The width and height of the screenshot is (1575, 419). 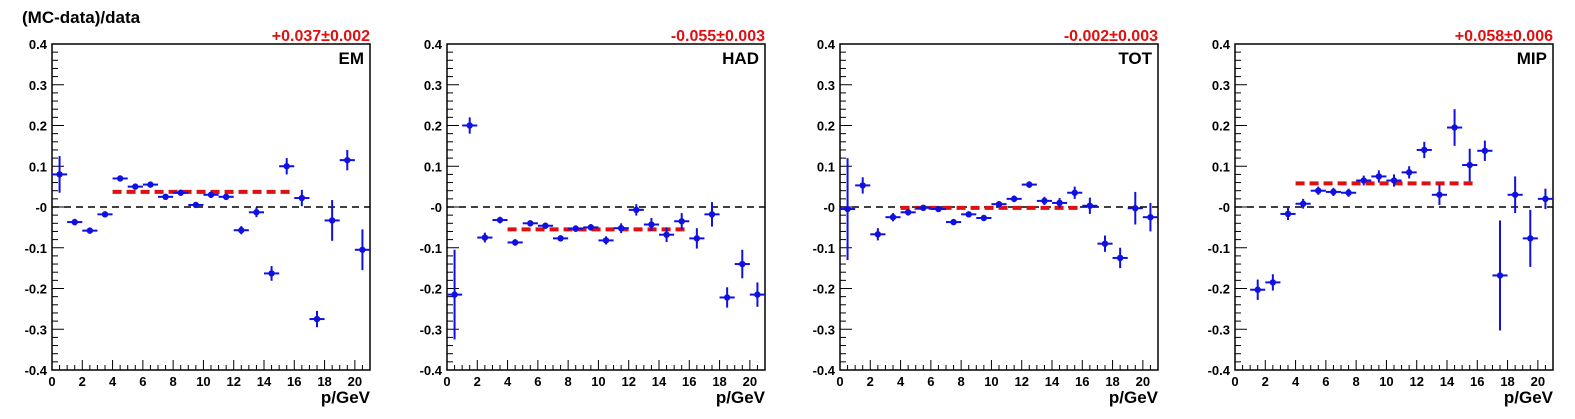 I want to click on x-tick-label: 8, so click(x=173, y=381).